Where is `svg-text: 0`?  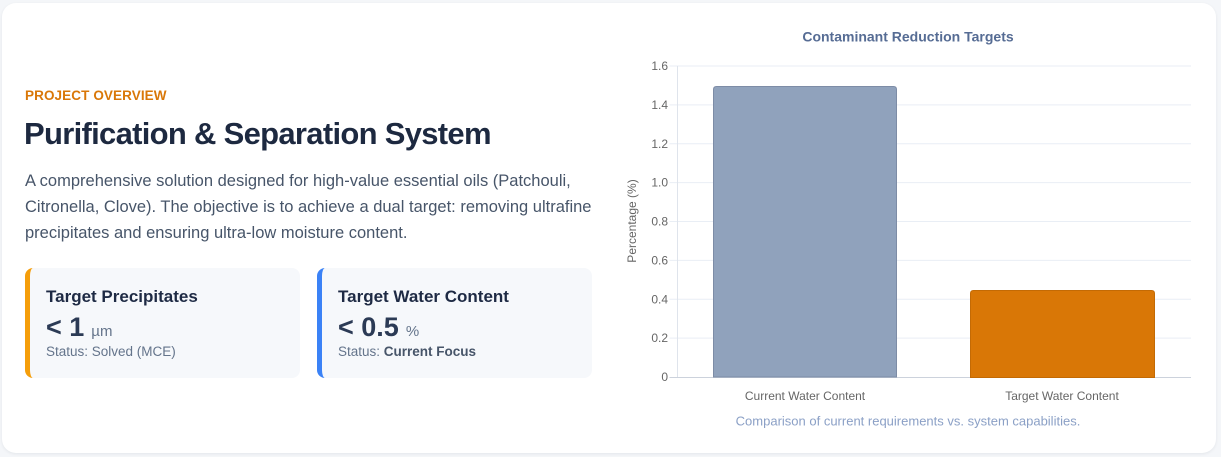 svg-text: 0 is located at coordinates (664, 377).